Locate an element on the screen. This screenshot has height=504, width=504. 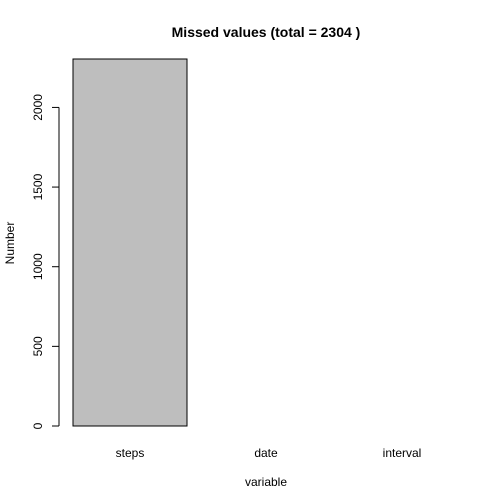
y-axis-label: Number is located at coordinates (10, 243).